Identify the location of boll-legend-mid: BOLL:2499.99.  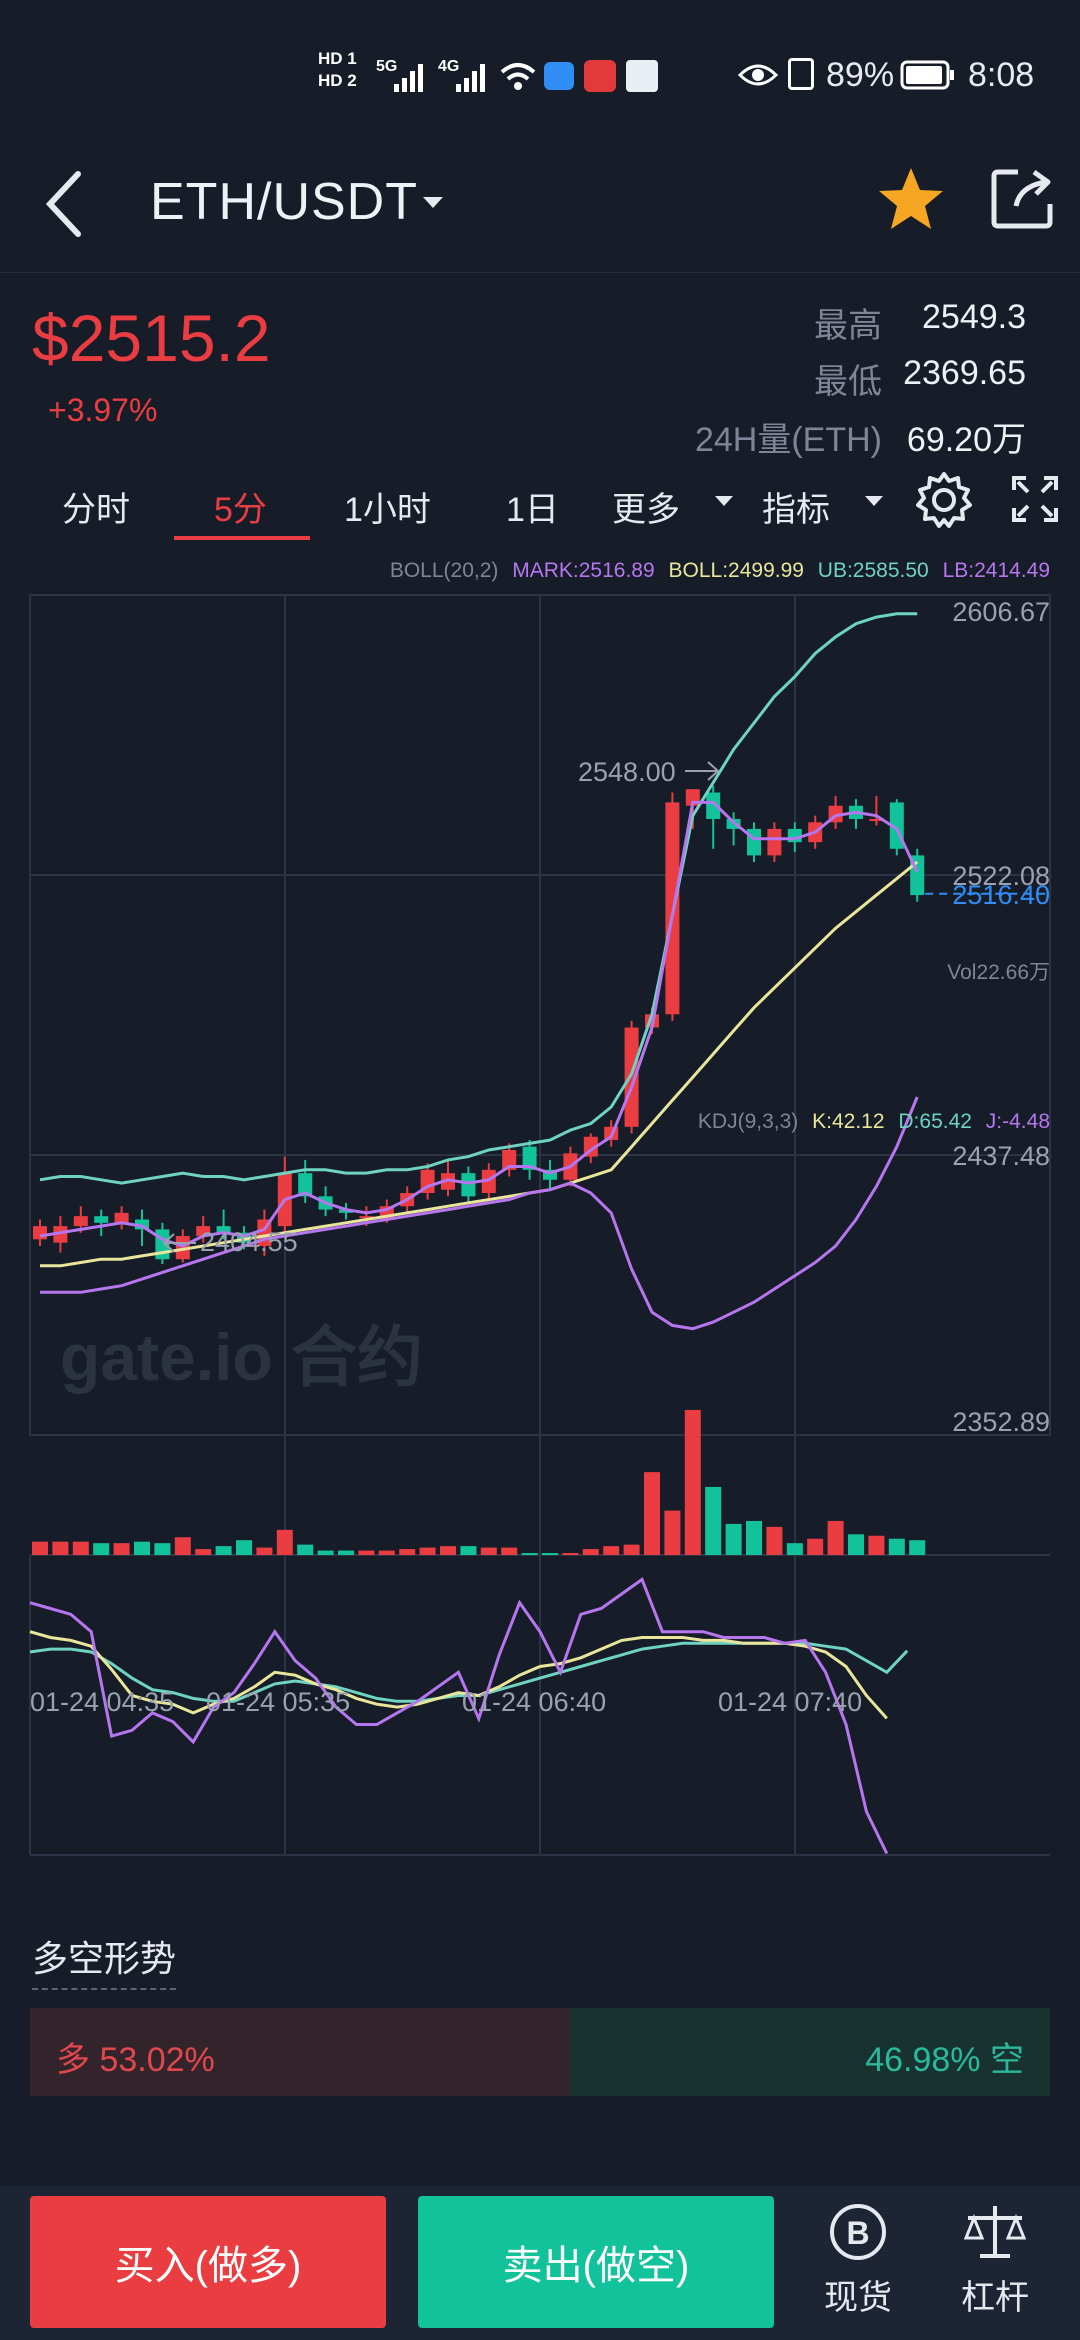
(736, 570).